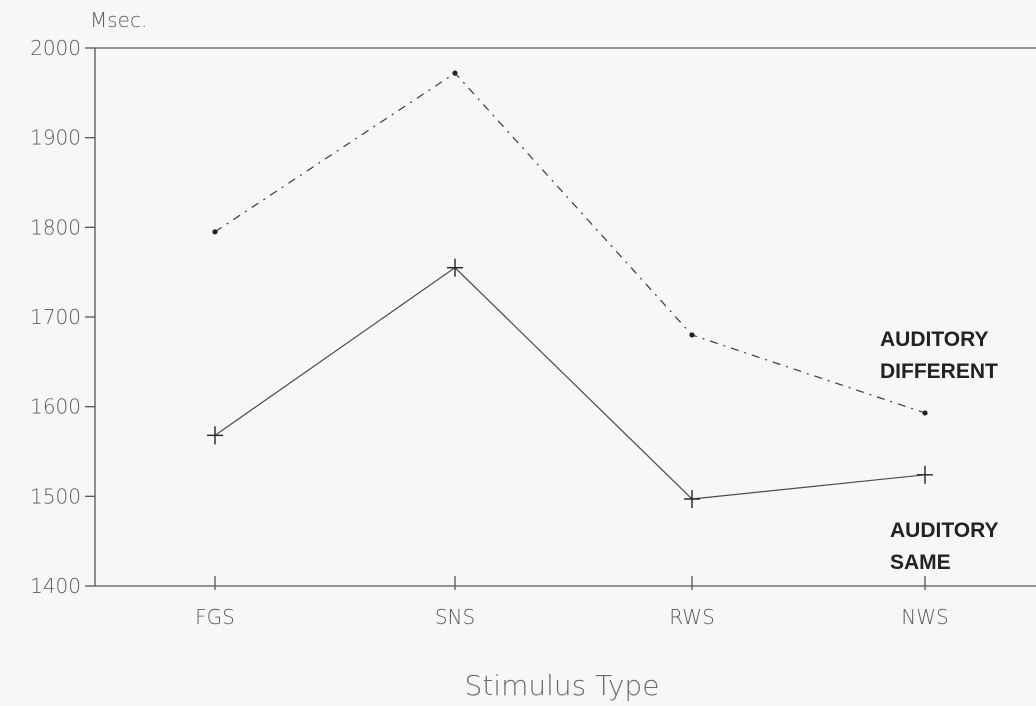 The image size is (1036, 706). I want to click on series-labels: AUDITORY DIFFERENT AUDITORY SAME, so click(939, 451).